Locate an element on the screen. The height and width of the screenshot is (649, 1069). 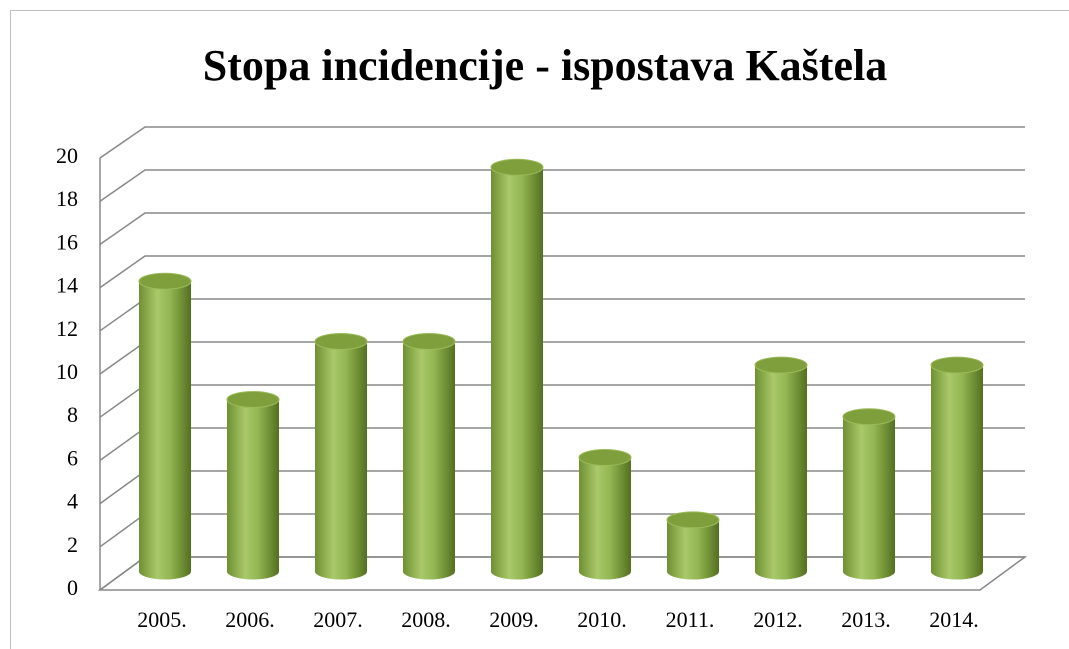
y-tick-label: 20 is located at coordinates (67, 155).